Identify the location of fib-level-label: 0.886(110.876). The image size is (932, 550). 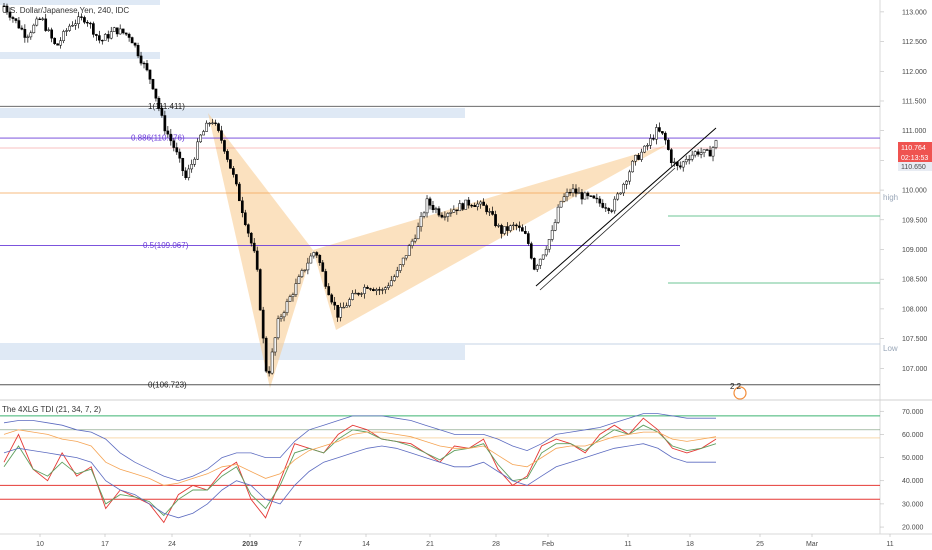
(158, 138).